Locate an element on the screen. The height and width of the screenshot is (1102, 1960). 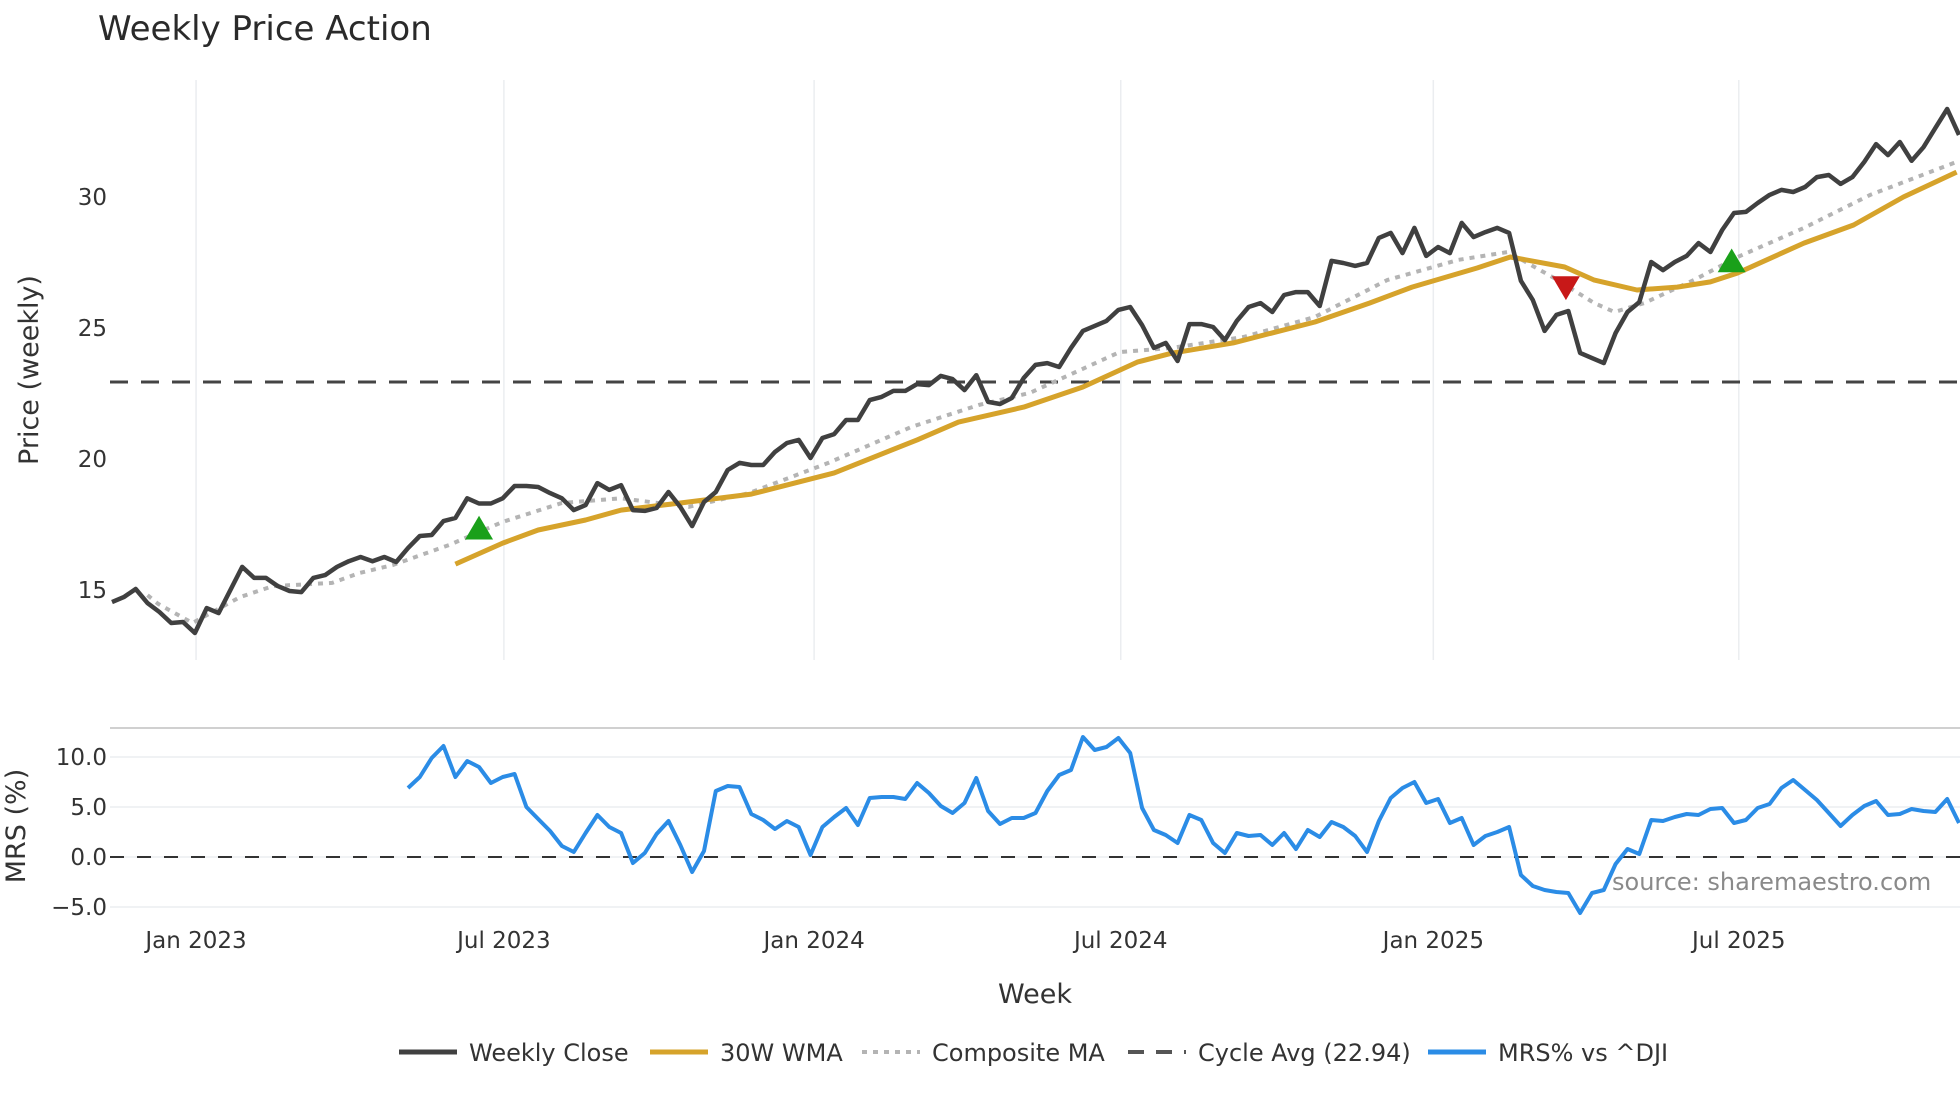
legend-item: Composite MA is located at coordinates (983, 1053).